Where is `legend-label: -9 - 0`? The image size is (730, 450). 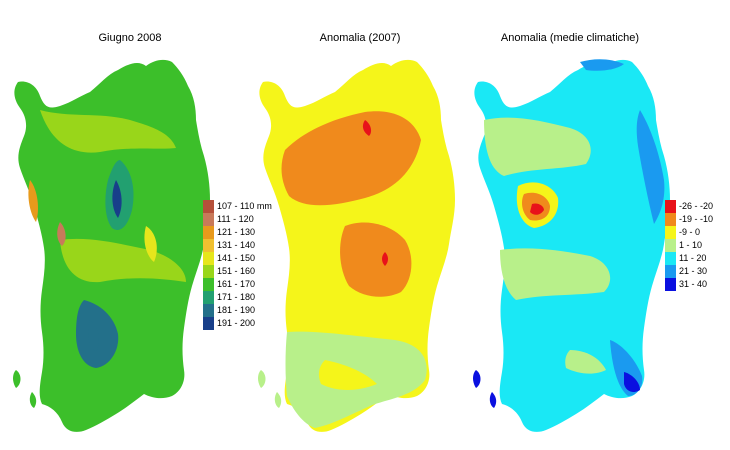
legend-label: -9 - 0 is located at coordinates (690, 232).